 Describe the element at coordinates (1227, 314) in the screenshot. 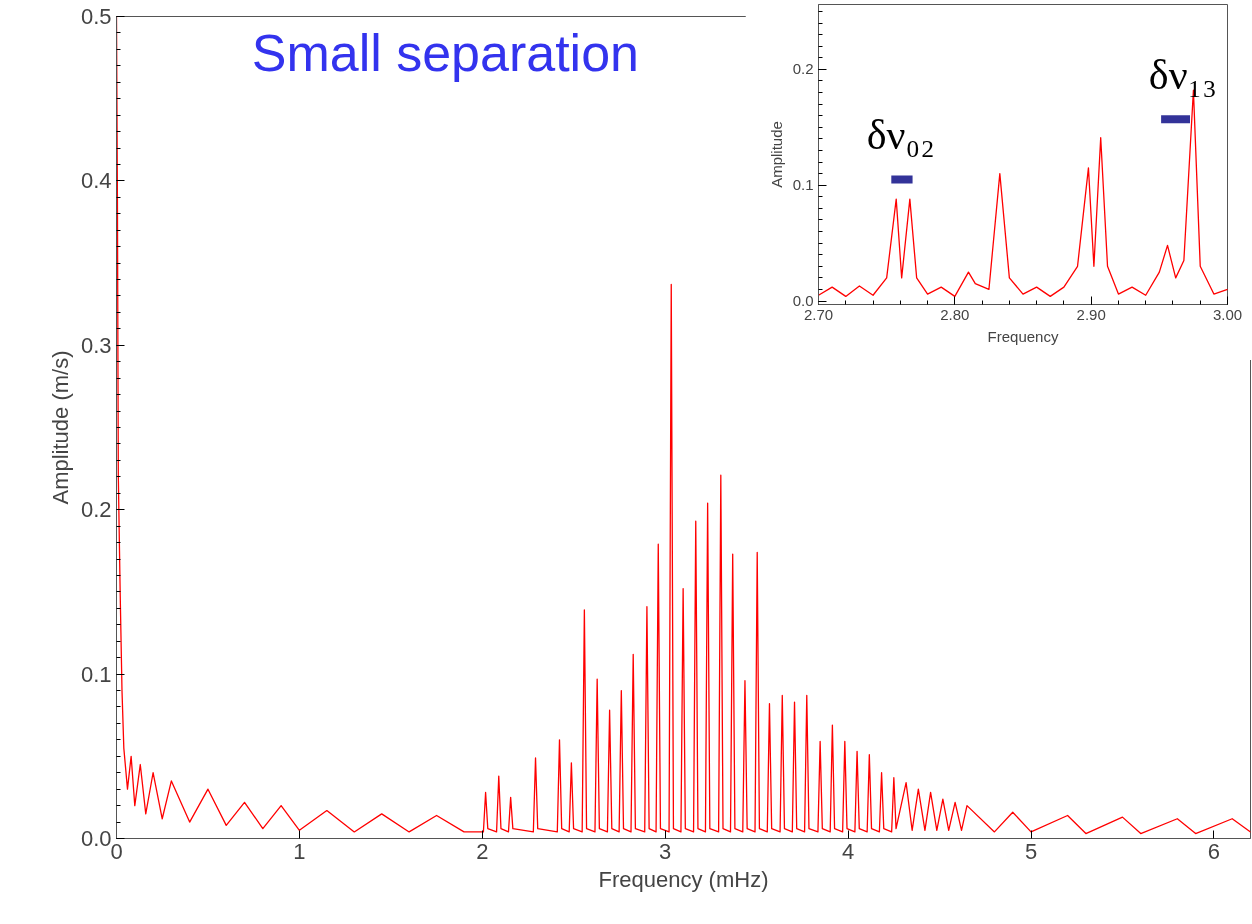

I see `x-tick-label: 3.00` at that location.